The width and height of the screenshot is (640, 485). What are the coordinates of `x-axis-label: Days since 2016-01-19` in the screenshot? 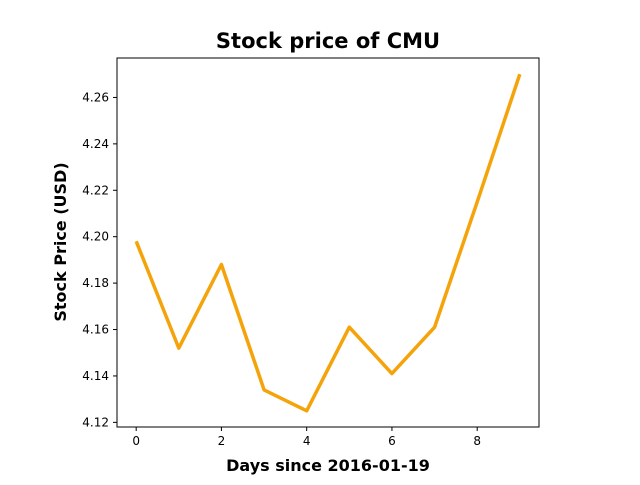 It's located at (328, 465).